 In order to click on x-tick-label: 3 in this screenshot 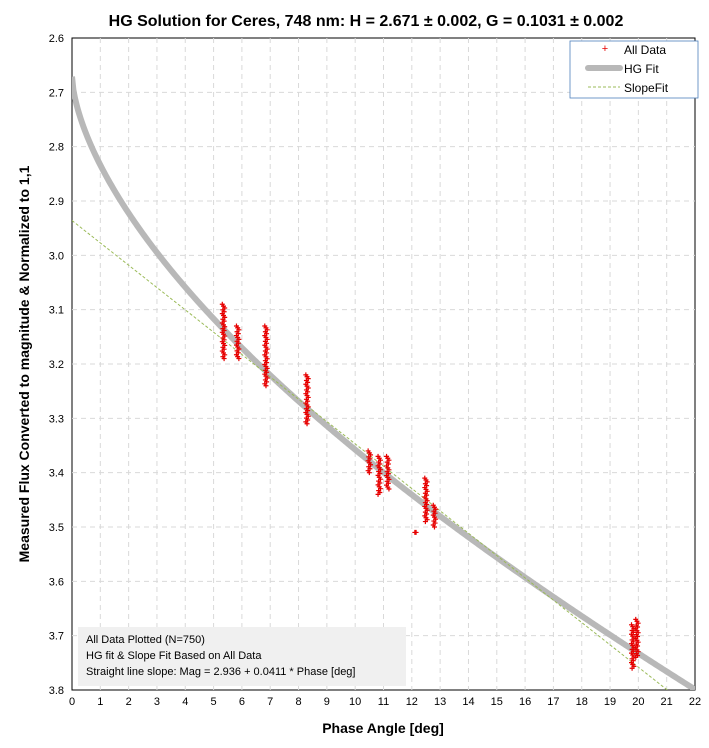, I will do `click(157, 702)`.